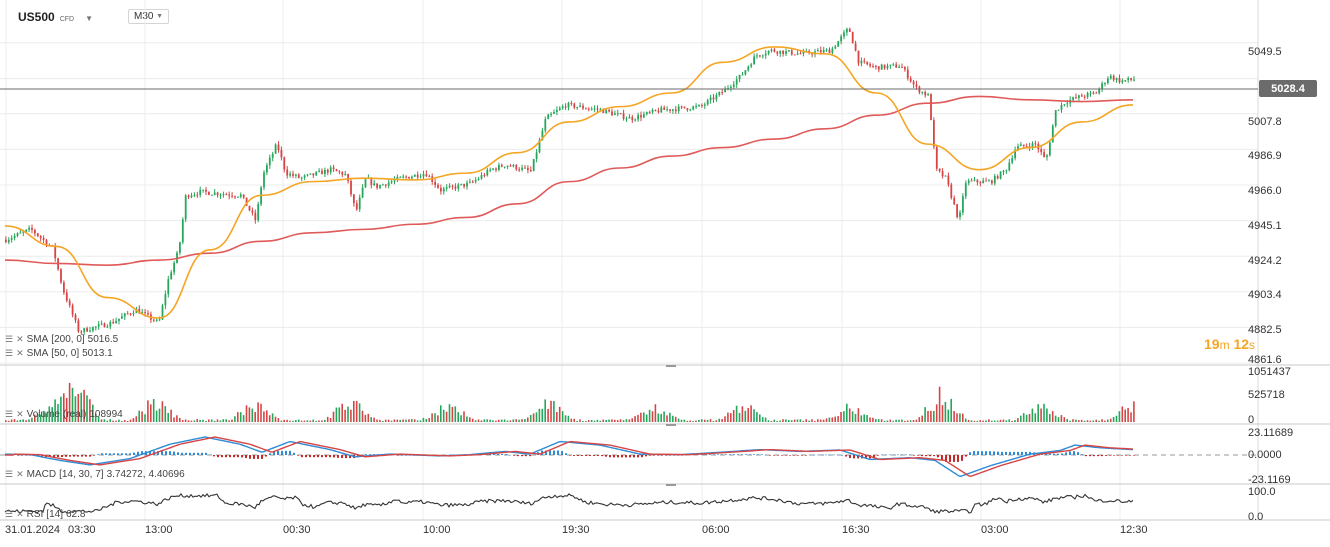  What do you see at coordinates (148, 16) in the screenshot?
I see `timeframe-selector: M30 ▼` at bounding box center [148, 16].